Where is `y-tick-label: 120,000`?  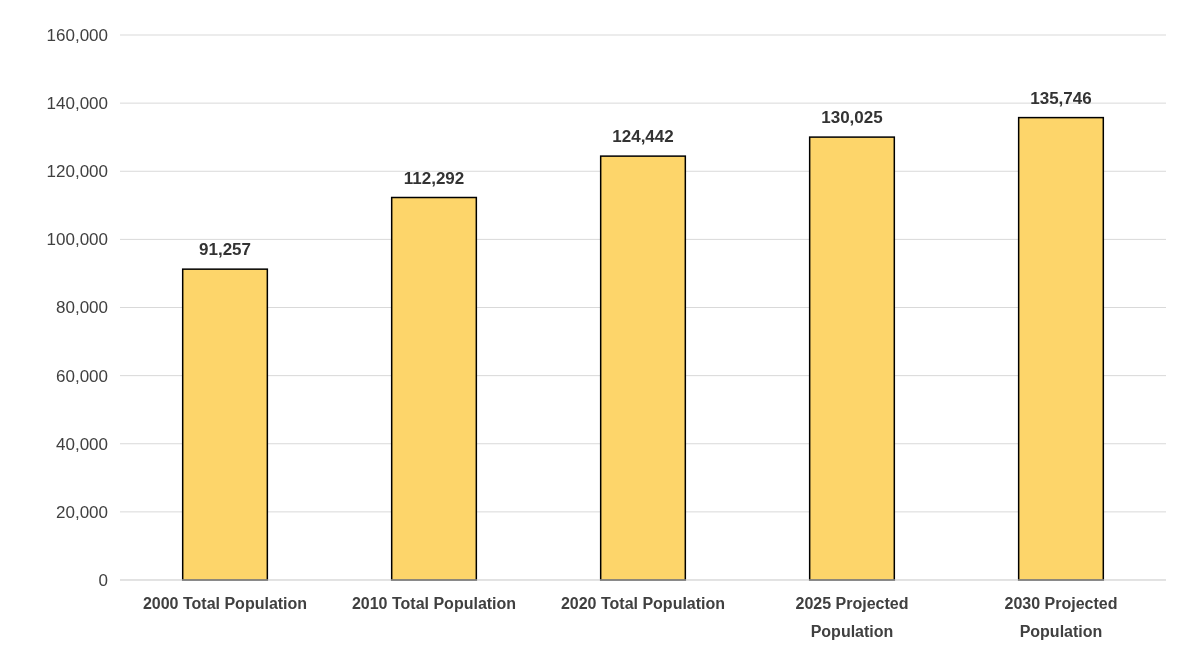 y-tick-label: 120,000 is located at coordinates (77, 172).